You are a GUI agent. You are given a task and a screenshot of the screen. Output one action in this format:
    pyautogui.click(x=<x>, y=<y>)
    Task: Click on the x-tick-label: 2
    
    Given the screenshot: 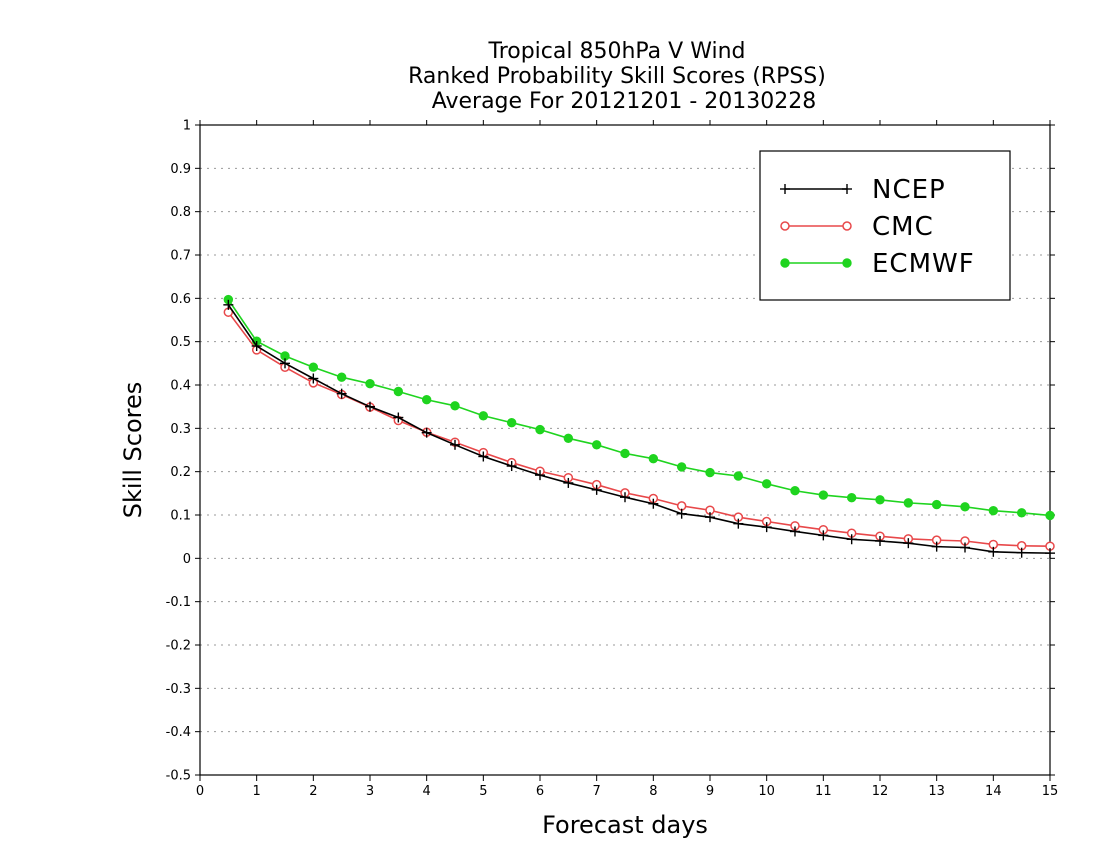 What is the action you would take?
    pyautogui.click(x=313, y=791)
    